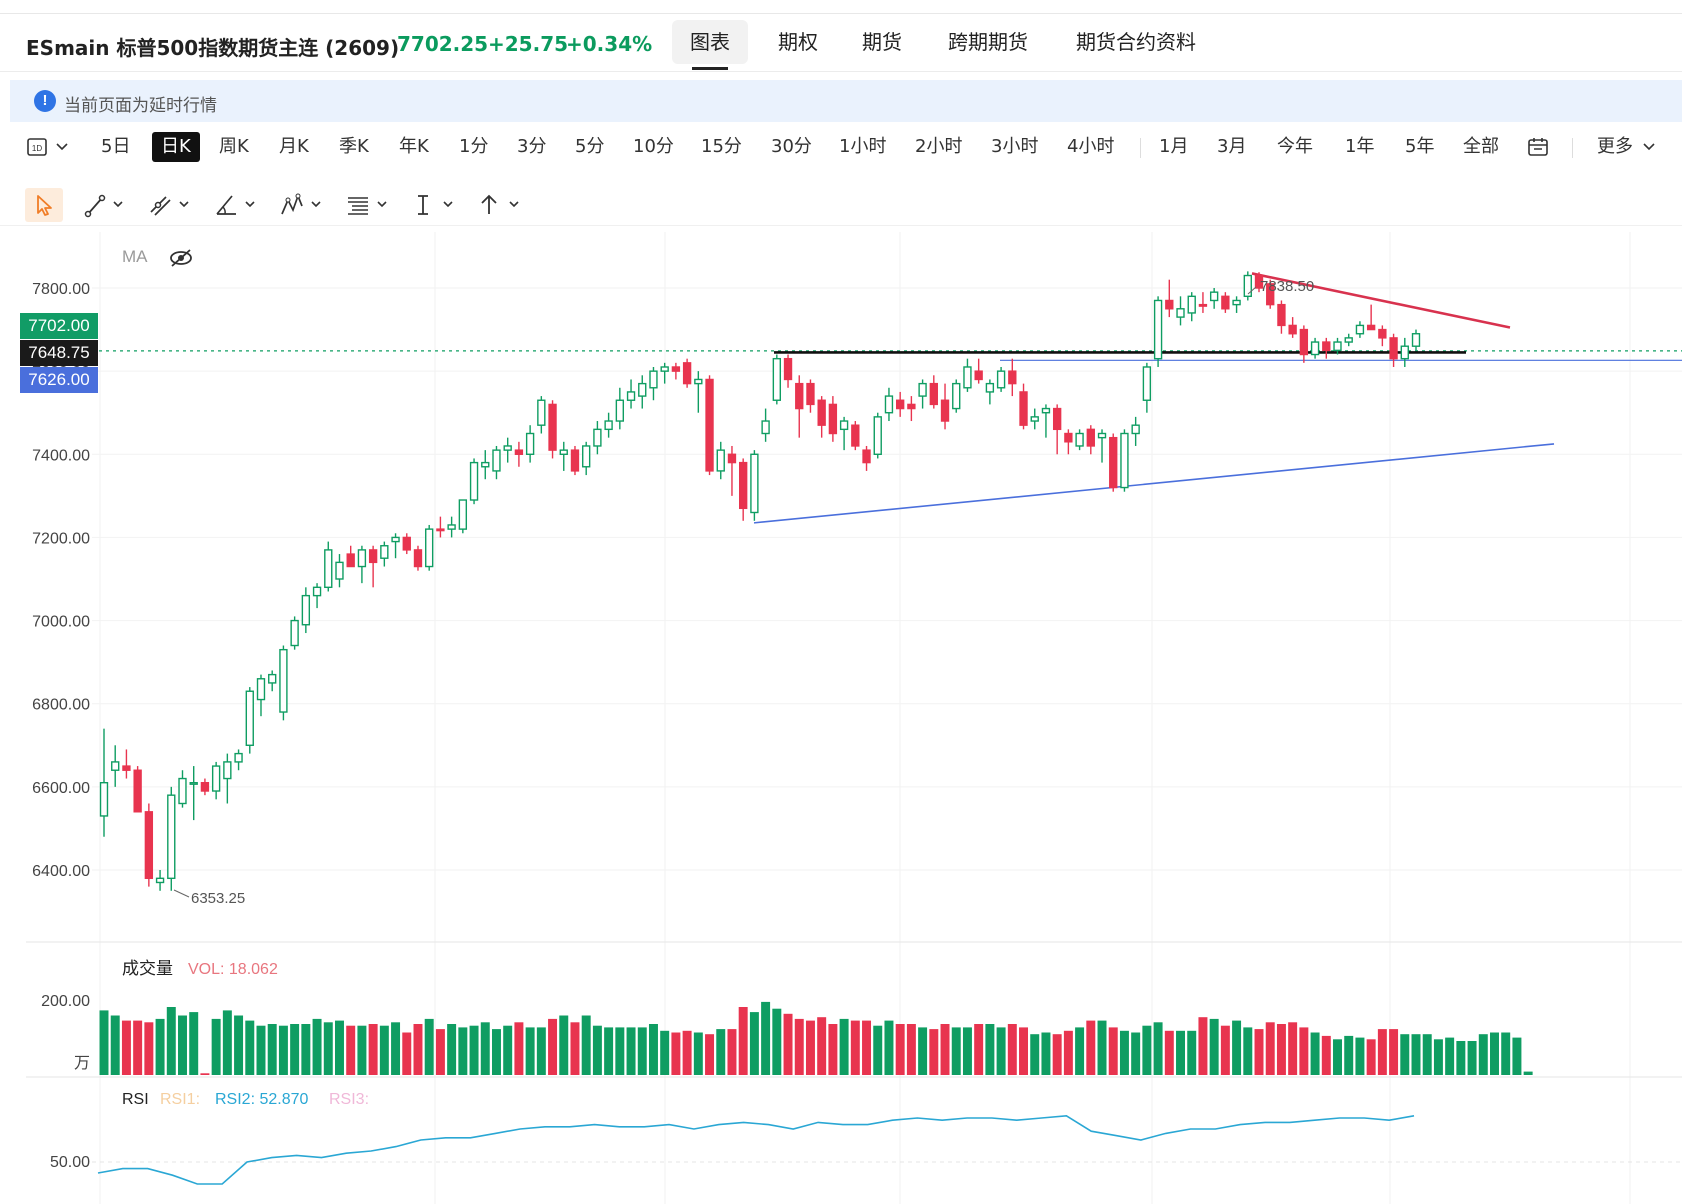  I want to click on period-11: 30分, so click(791, 146).